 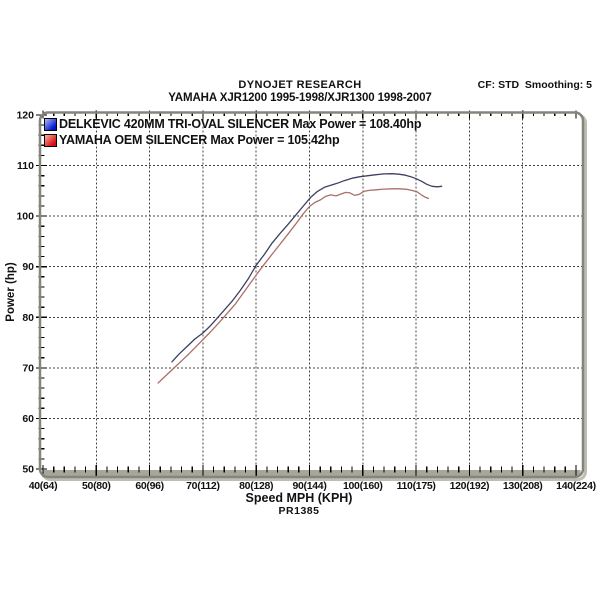 I want to click on y-tick-label: 50, so click(x=28, y=470).